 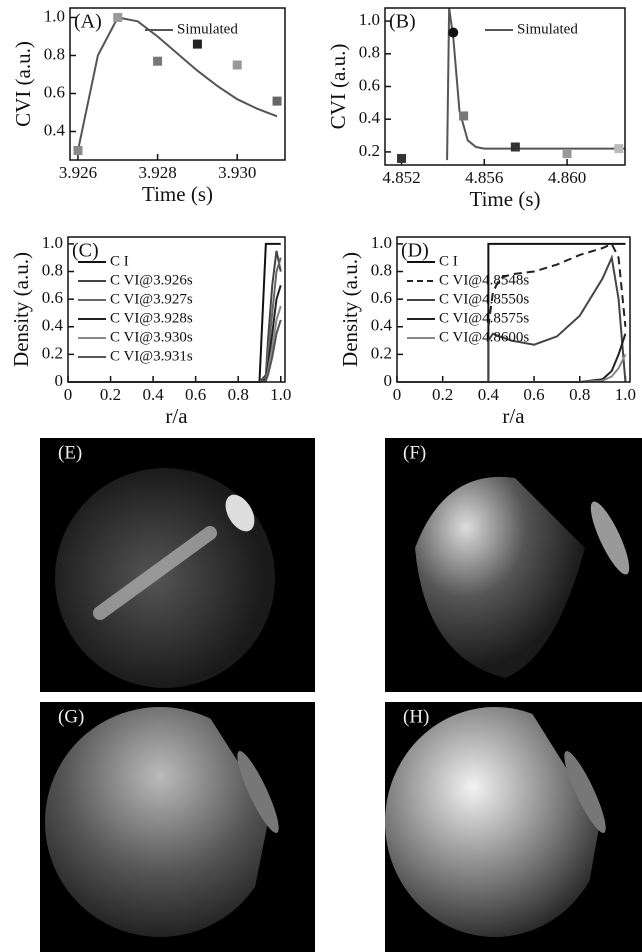 What do you see at coordinates (414, 452) in the screenshot?
I see `image-label: (F)` at bounding box center [414, 452].